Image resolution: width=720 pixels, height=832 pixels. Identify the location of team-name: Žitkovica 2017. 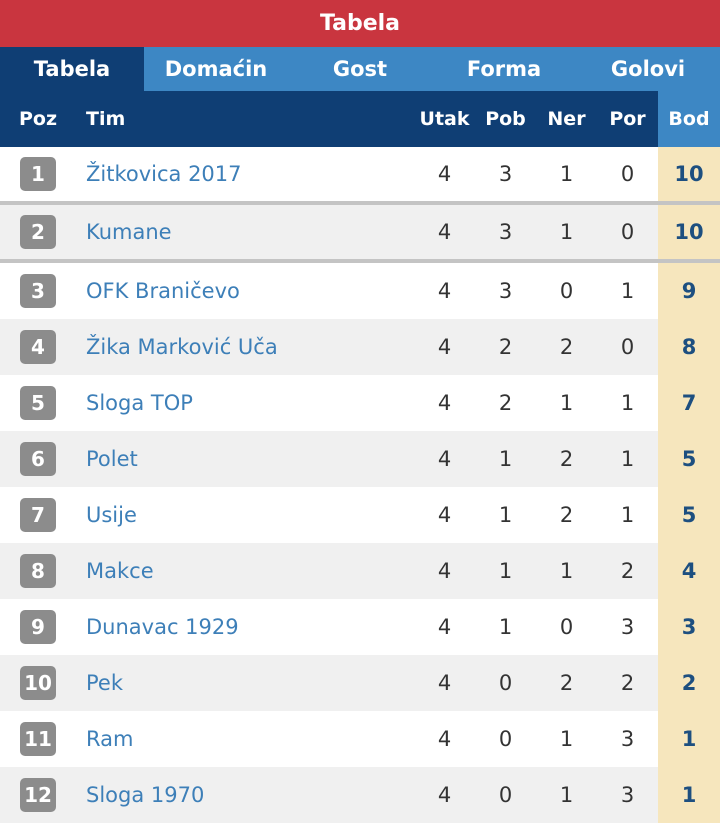
(164, 174).